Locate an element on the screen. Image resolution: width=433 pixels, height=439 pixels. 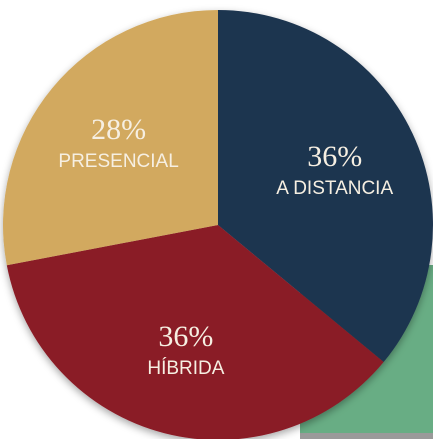
slice-label: PRESENCIAL is located at coordinates (118, 161).